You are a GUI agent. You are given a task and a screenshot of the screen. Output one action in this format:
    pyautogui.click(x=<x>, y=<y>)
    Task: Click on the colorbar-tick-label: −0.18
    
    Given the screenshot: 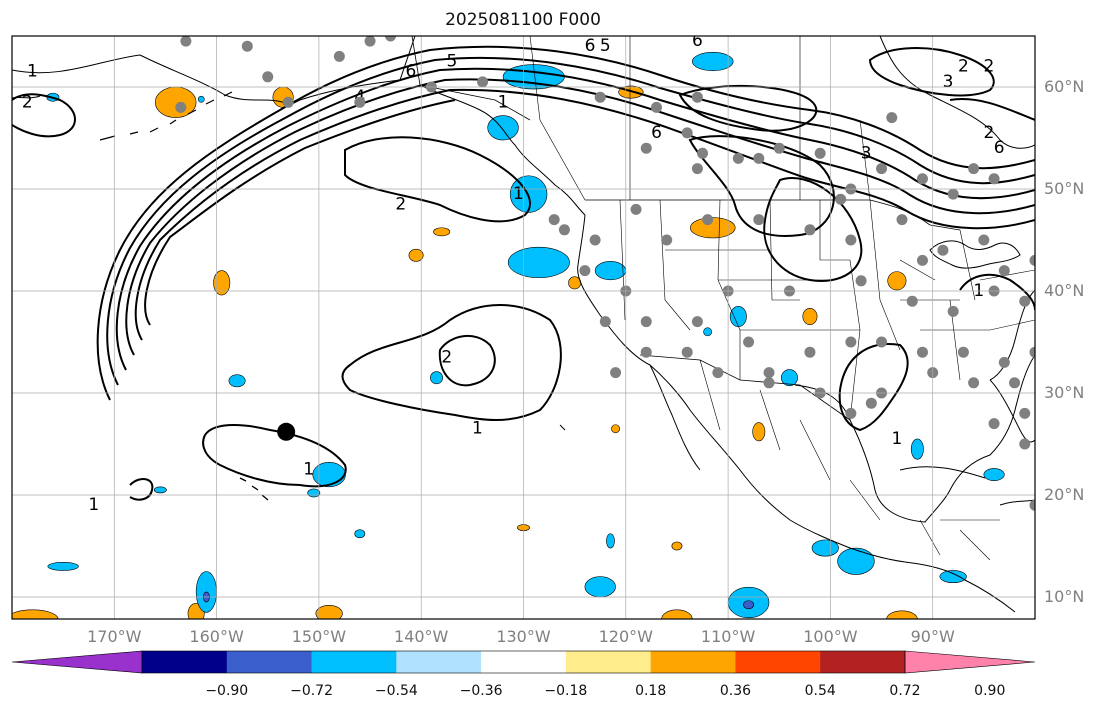 What is the action you would take?
    pyautogui.click(x=566, y=691)
    